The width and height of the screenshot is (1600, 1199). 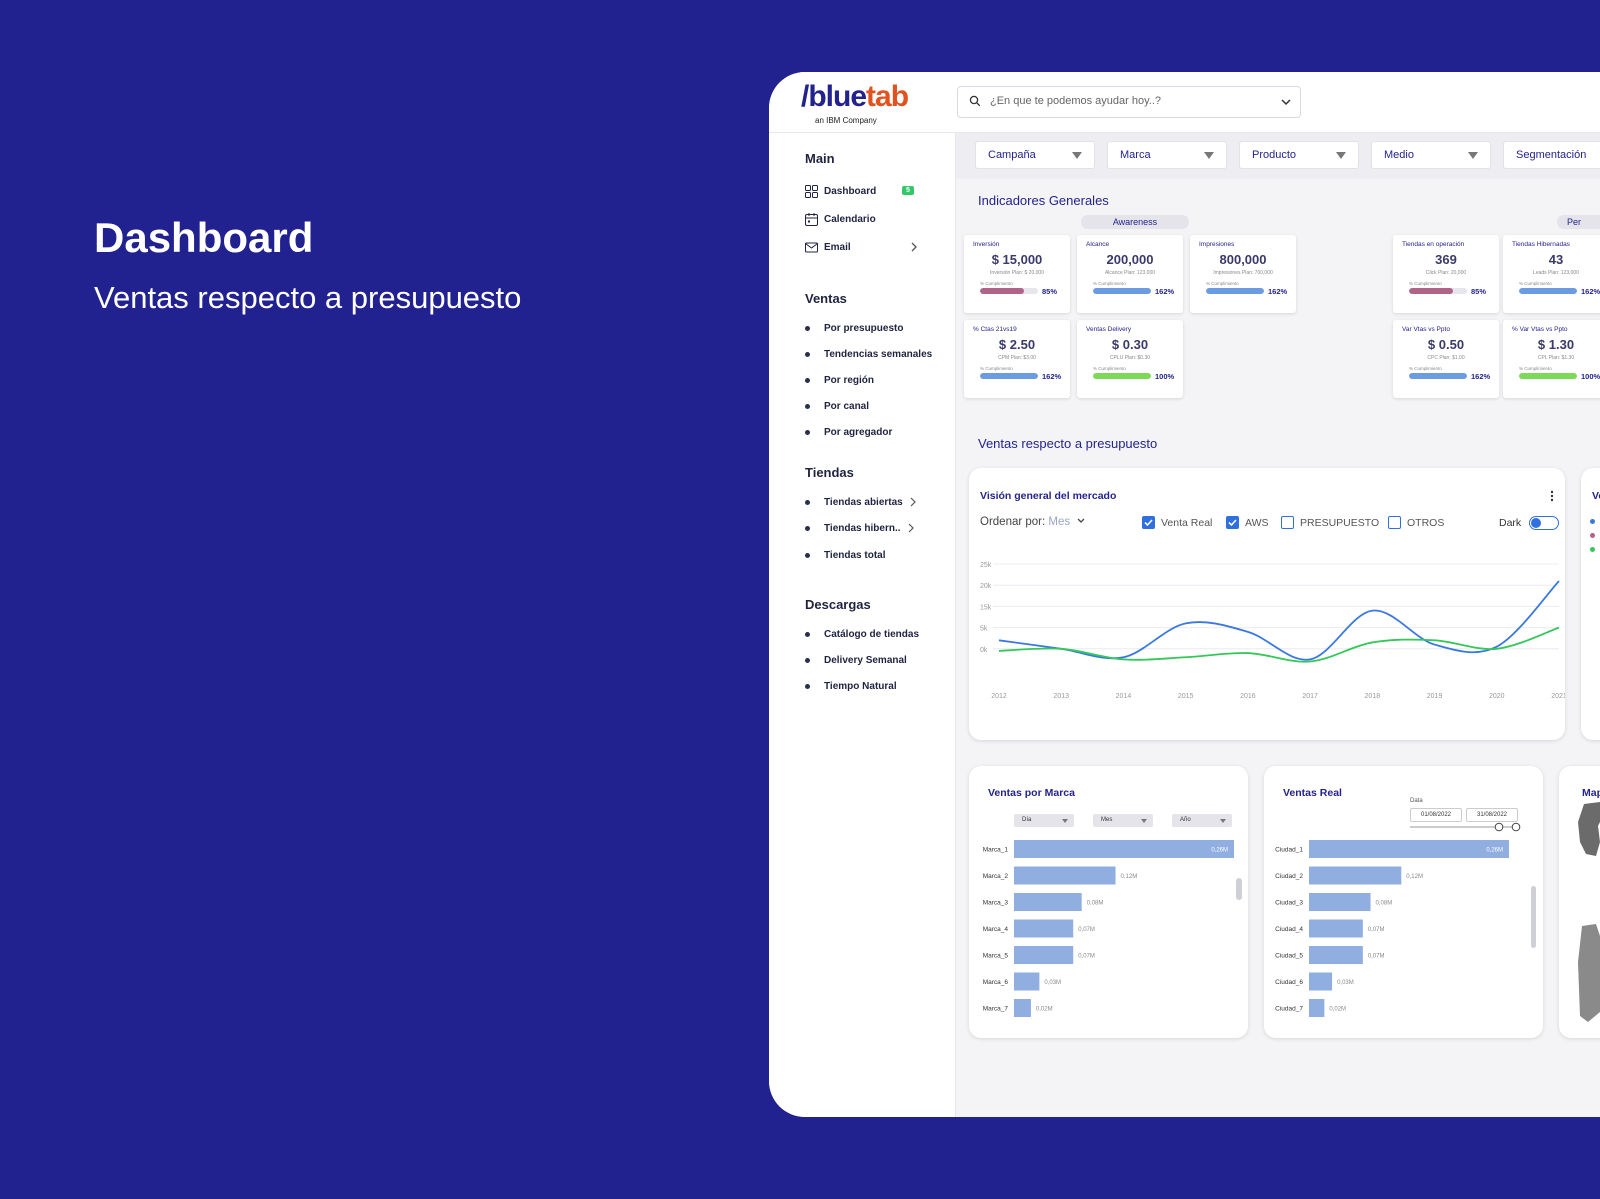 I want to click on select-dia: Día, so click(x=1044, y=820).